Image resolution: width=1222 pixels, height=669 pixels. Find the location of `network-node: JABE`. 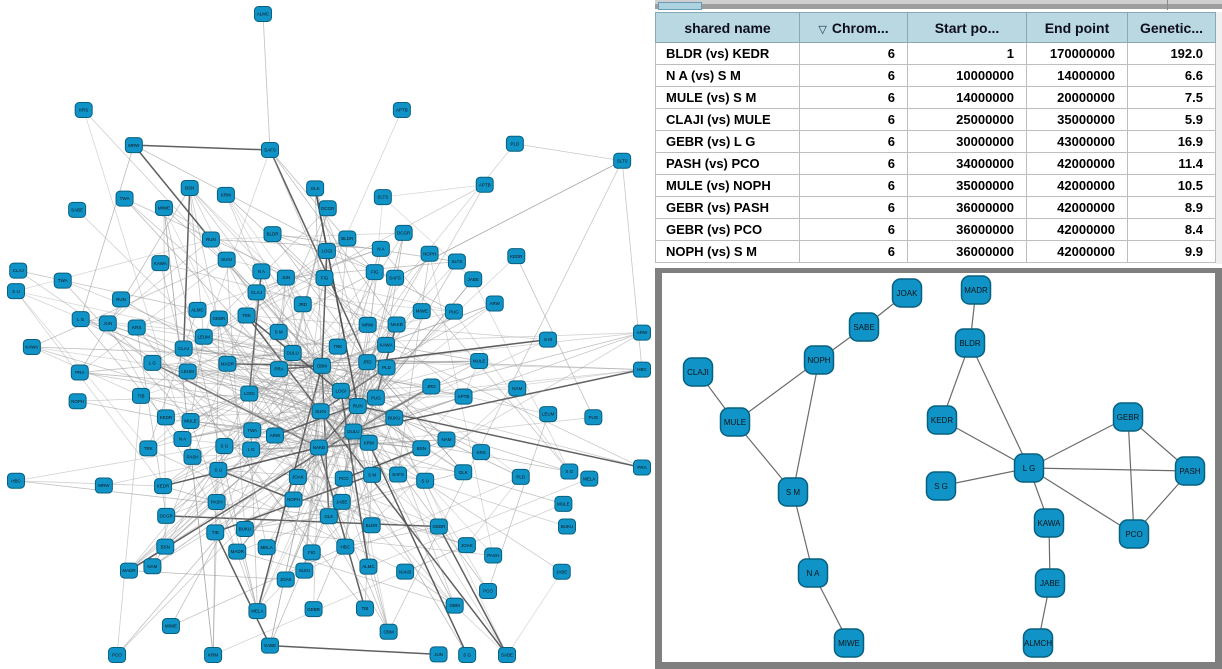

network-node: JABE is located at coordinates (1050, 583).